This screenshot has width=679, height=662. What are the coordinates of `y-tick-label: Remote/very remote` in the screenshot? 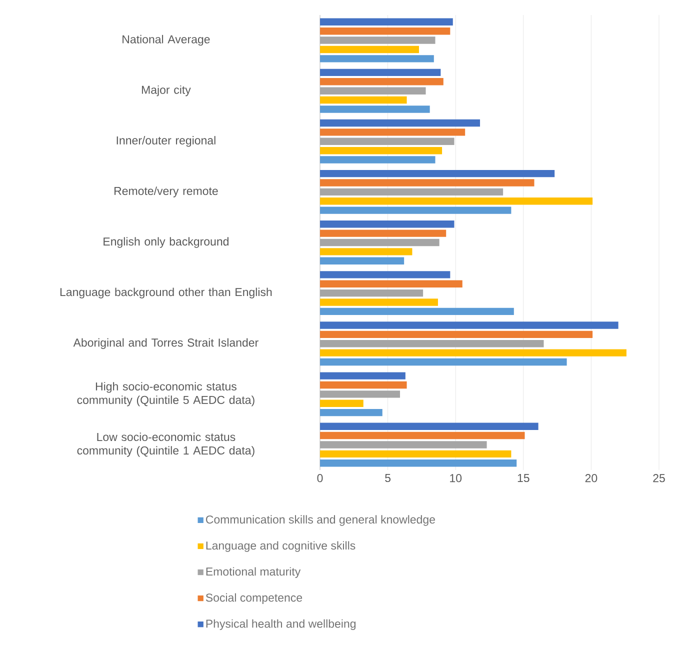 It's located at (166, 192).